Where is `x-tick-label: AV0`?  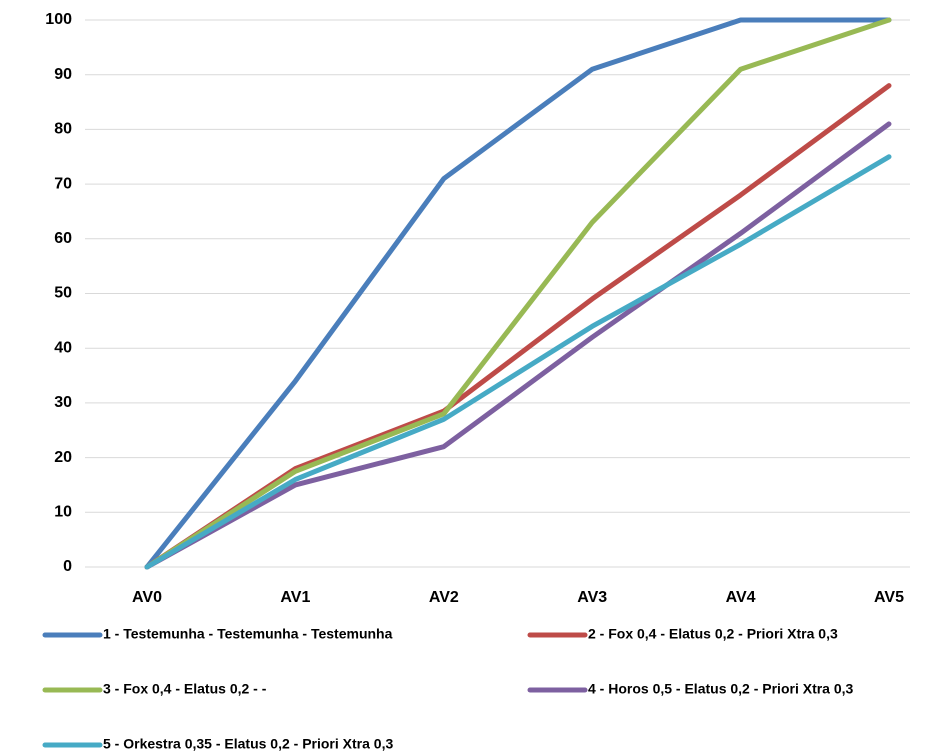
x-tick-label: AV0 is located at coordinates (147, 597).